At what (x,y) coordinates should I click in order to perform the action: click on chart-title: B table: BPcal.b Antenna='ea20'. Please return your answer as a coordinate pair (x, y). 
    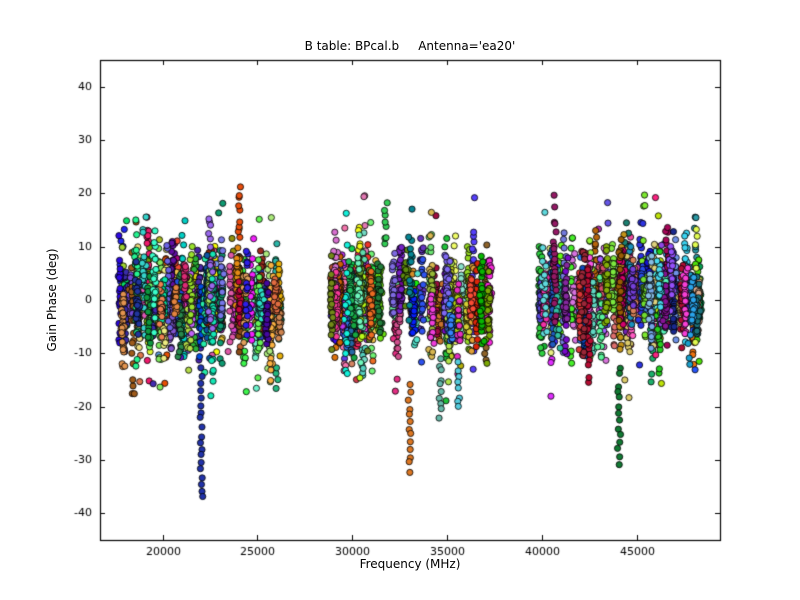
    Looking at the image, I should click on (410, 46).